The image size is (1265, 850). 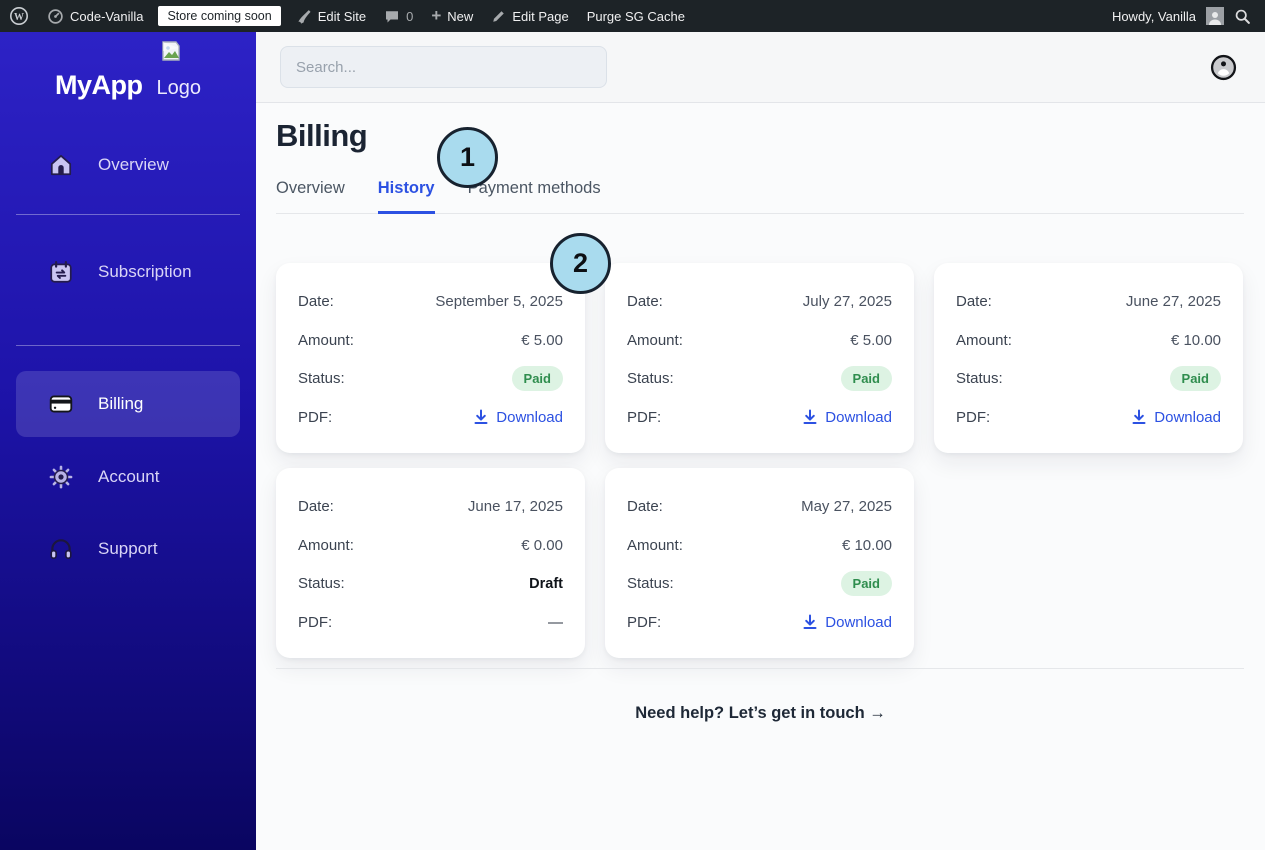 What do you see at coordinates (121, 403) in the screenshot?
I see `sidebar-item-label: Billing` at bounding box center [121, 403].